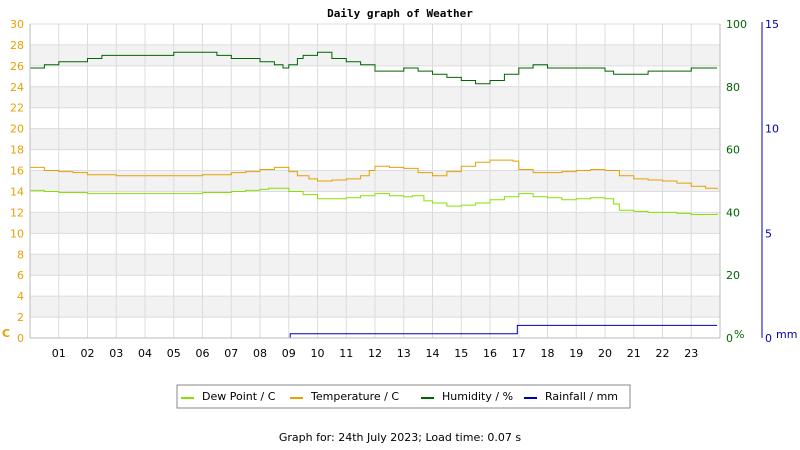  I want to click on x-tick-label: 01, so click(59, 353).